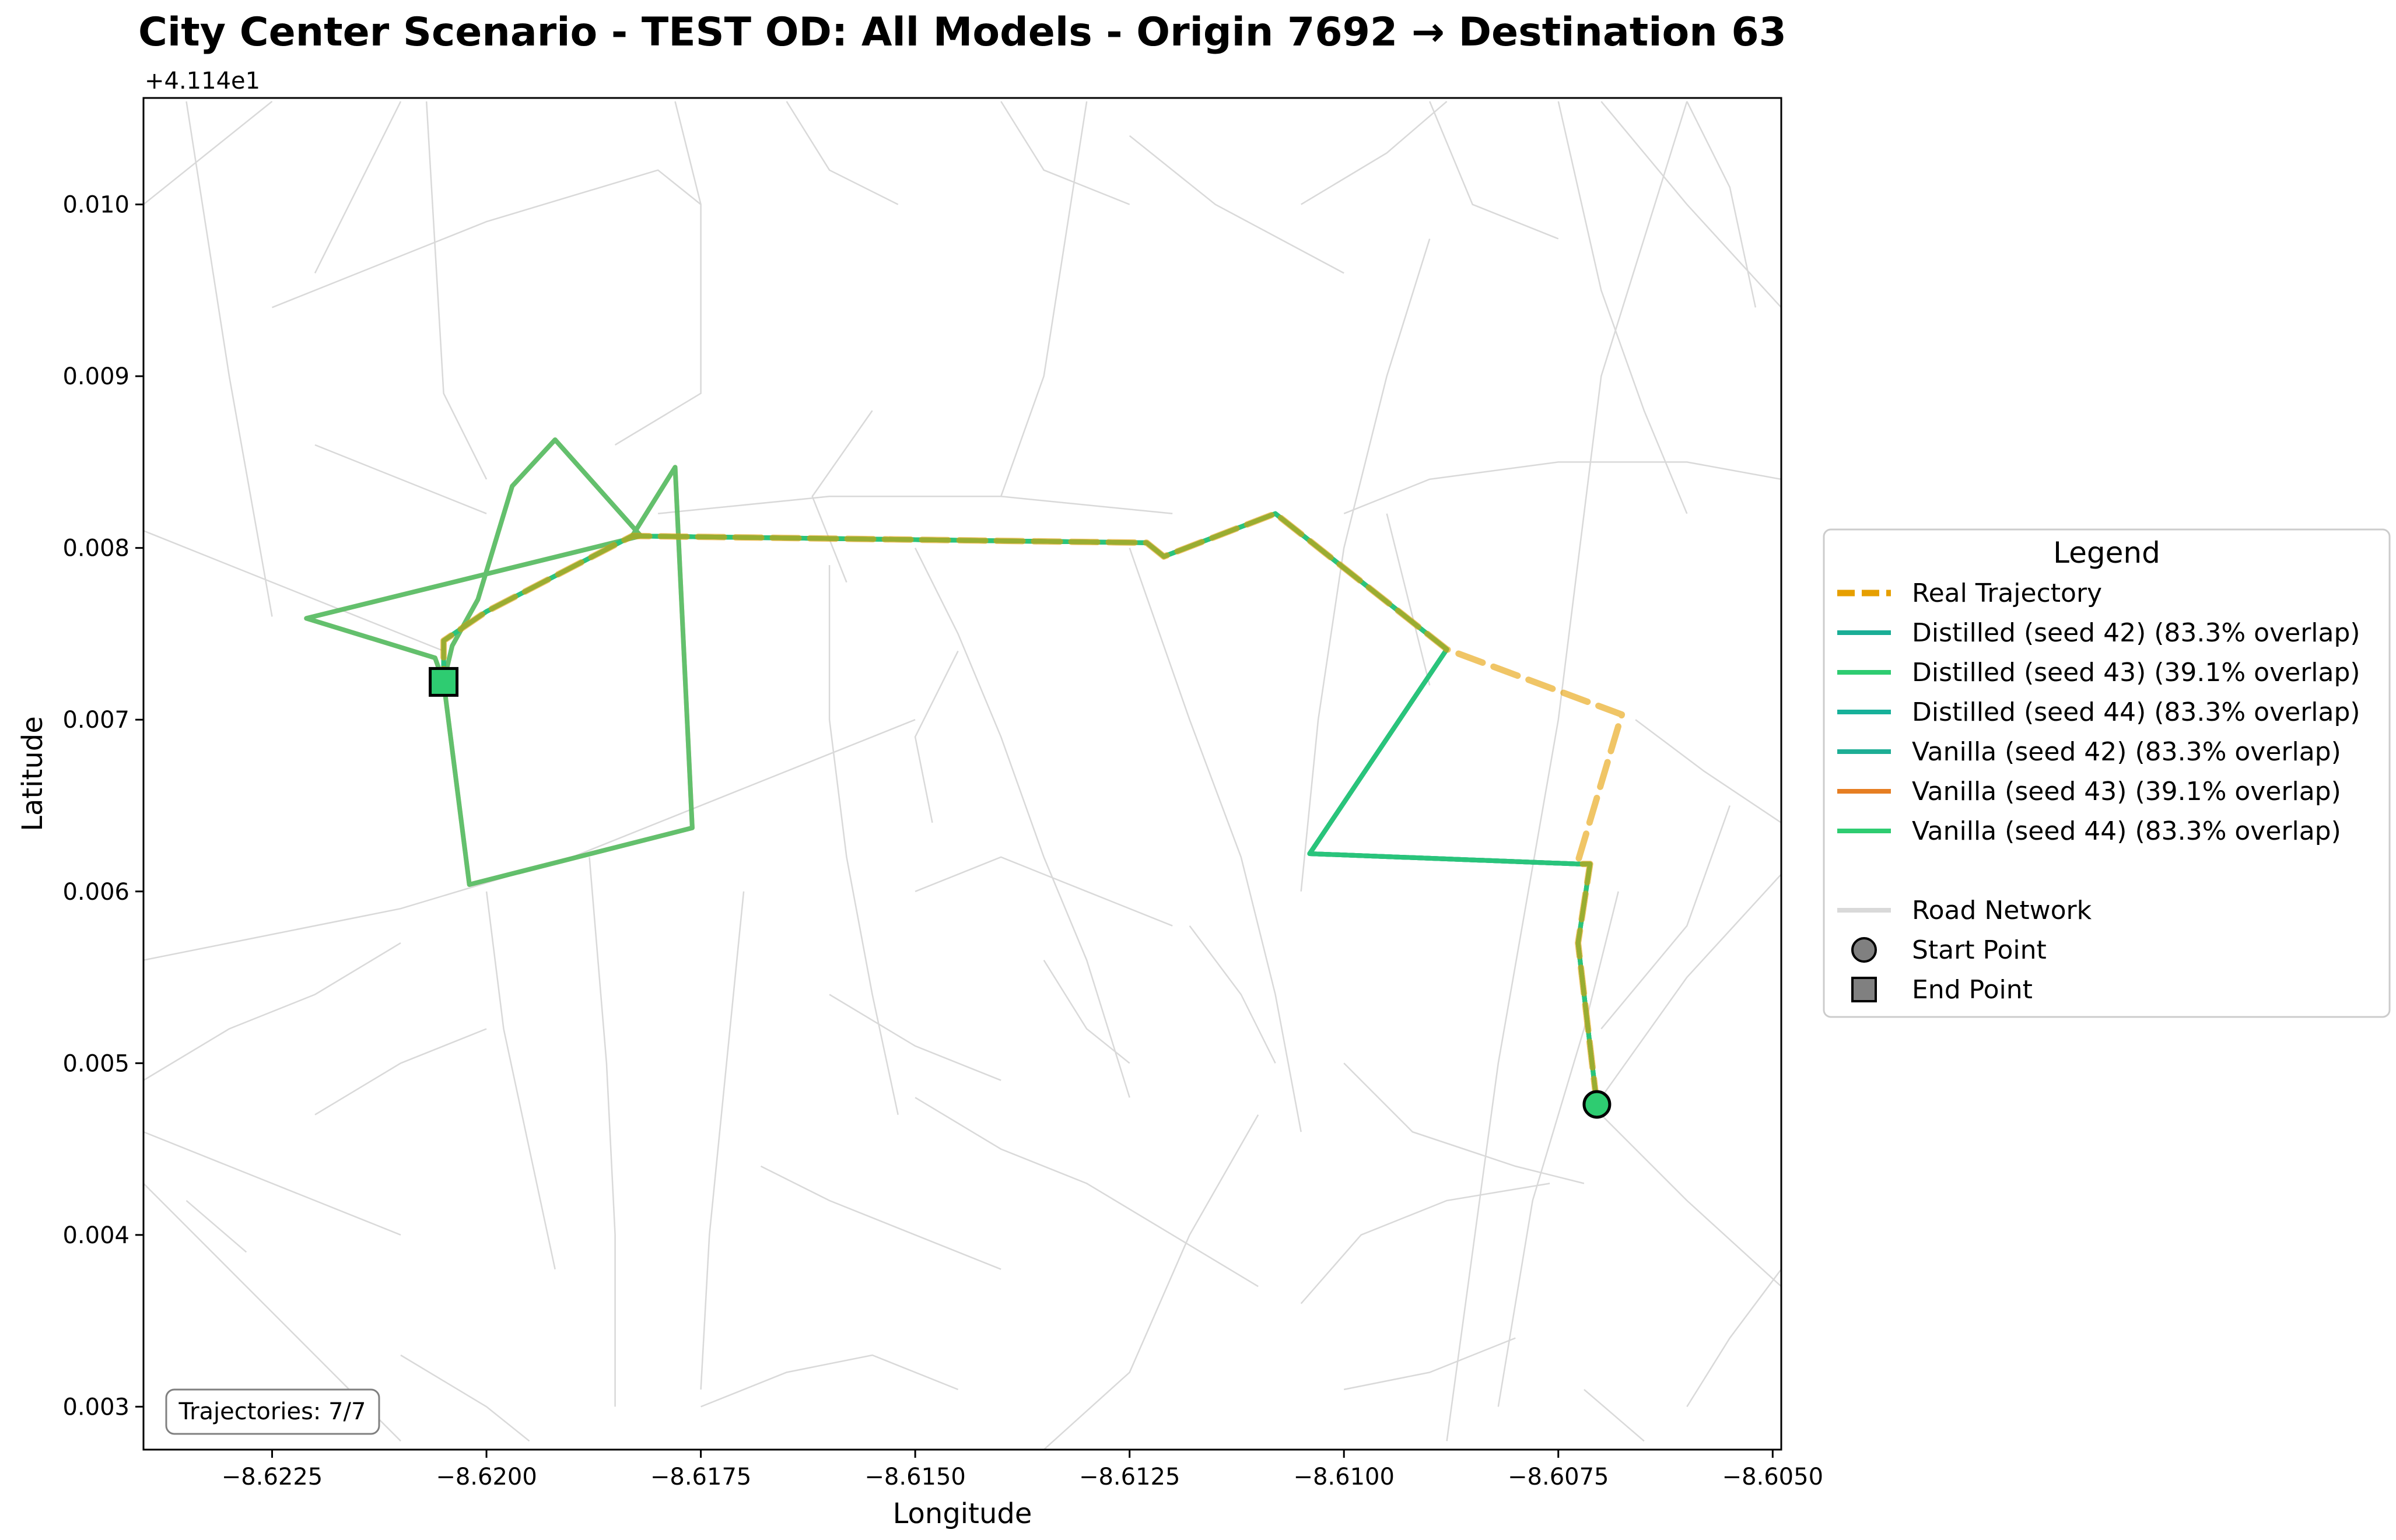 The width and height of the screenshot is (2396, 1540). What do you see at coordinates (95, 376) in the screenshot?
I see `y-tick-label: 0.009` at bounding box center [95, 376].